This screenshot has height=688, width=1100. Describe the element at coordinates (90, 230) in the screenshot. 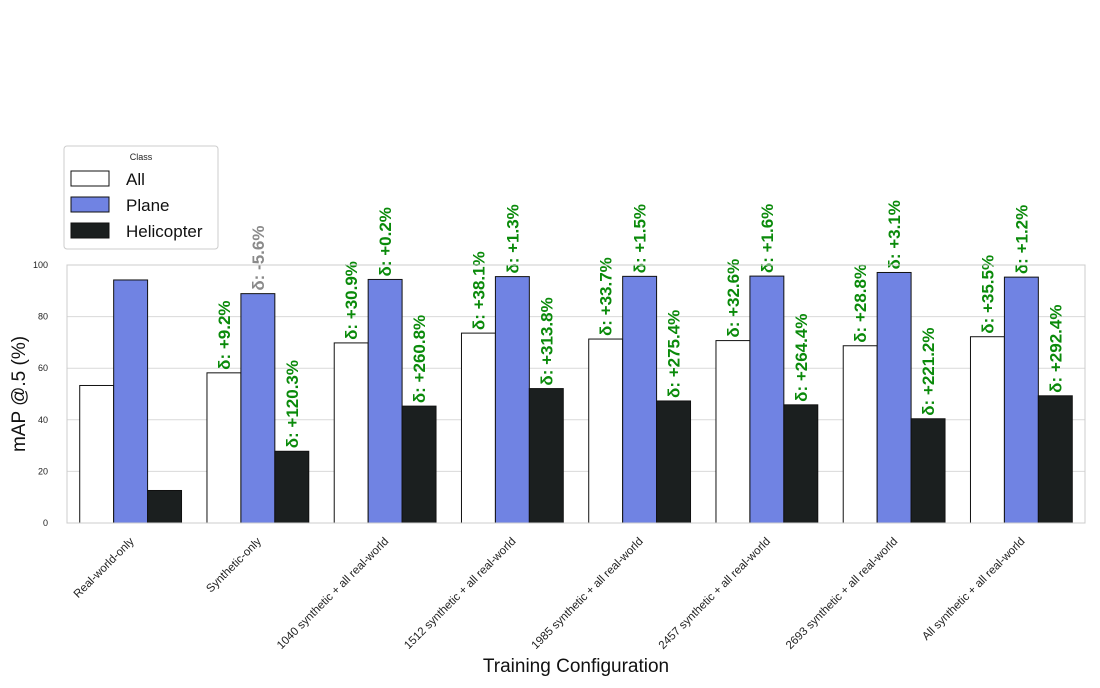

I see `legend-swatch-helicopter` at that location.